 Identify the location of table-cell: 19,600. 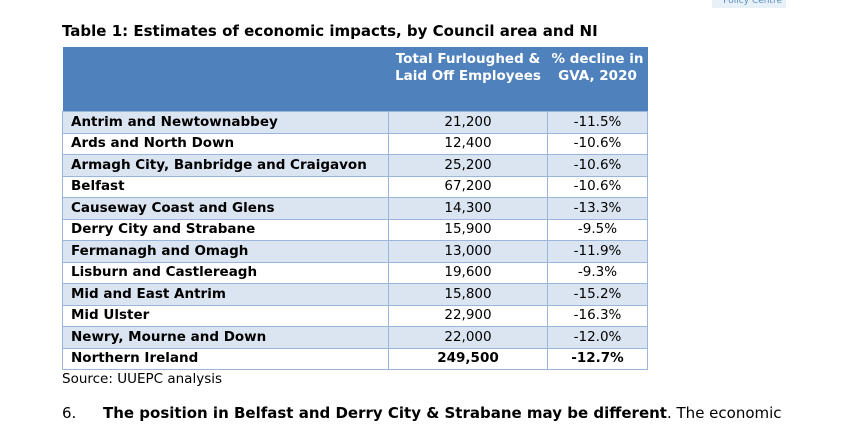
(468, 272).